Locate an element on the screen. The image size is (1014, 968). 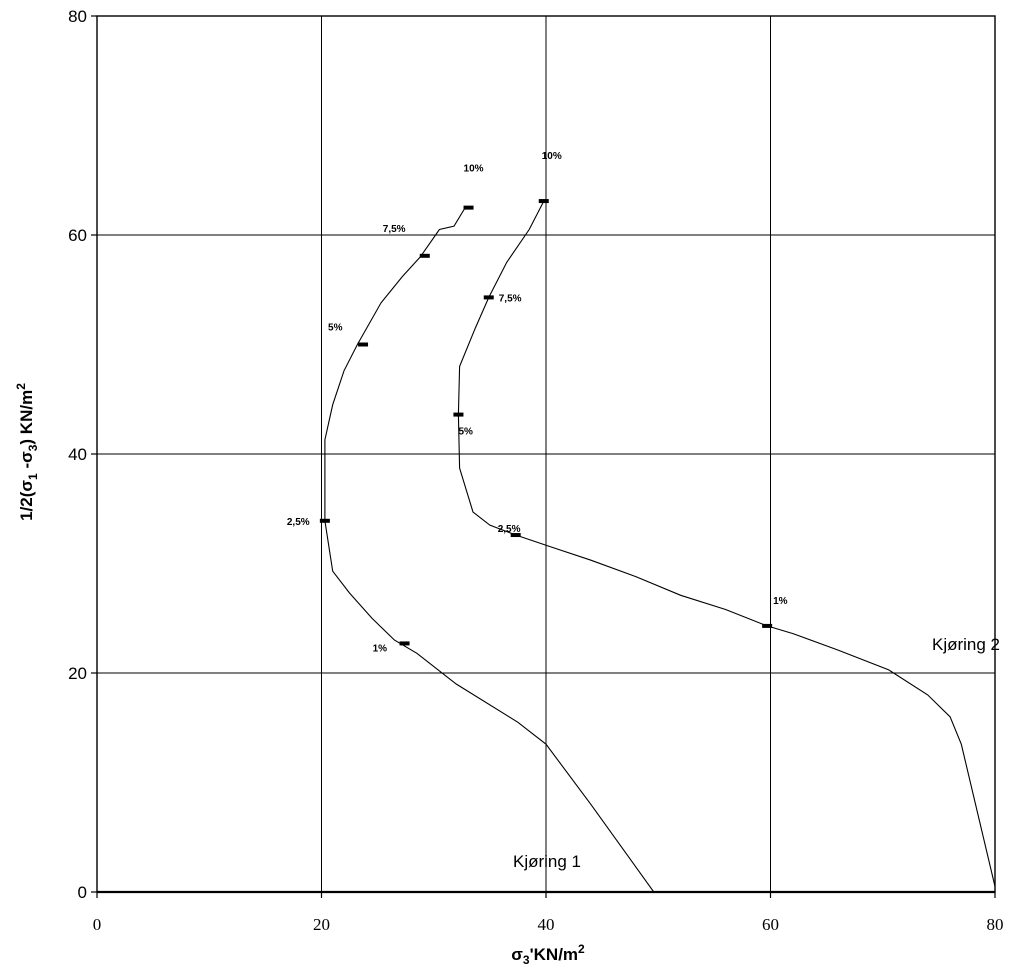
y-tick-label: 40 is located at coordinates (77, 454).